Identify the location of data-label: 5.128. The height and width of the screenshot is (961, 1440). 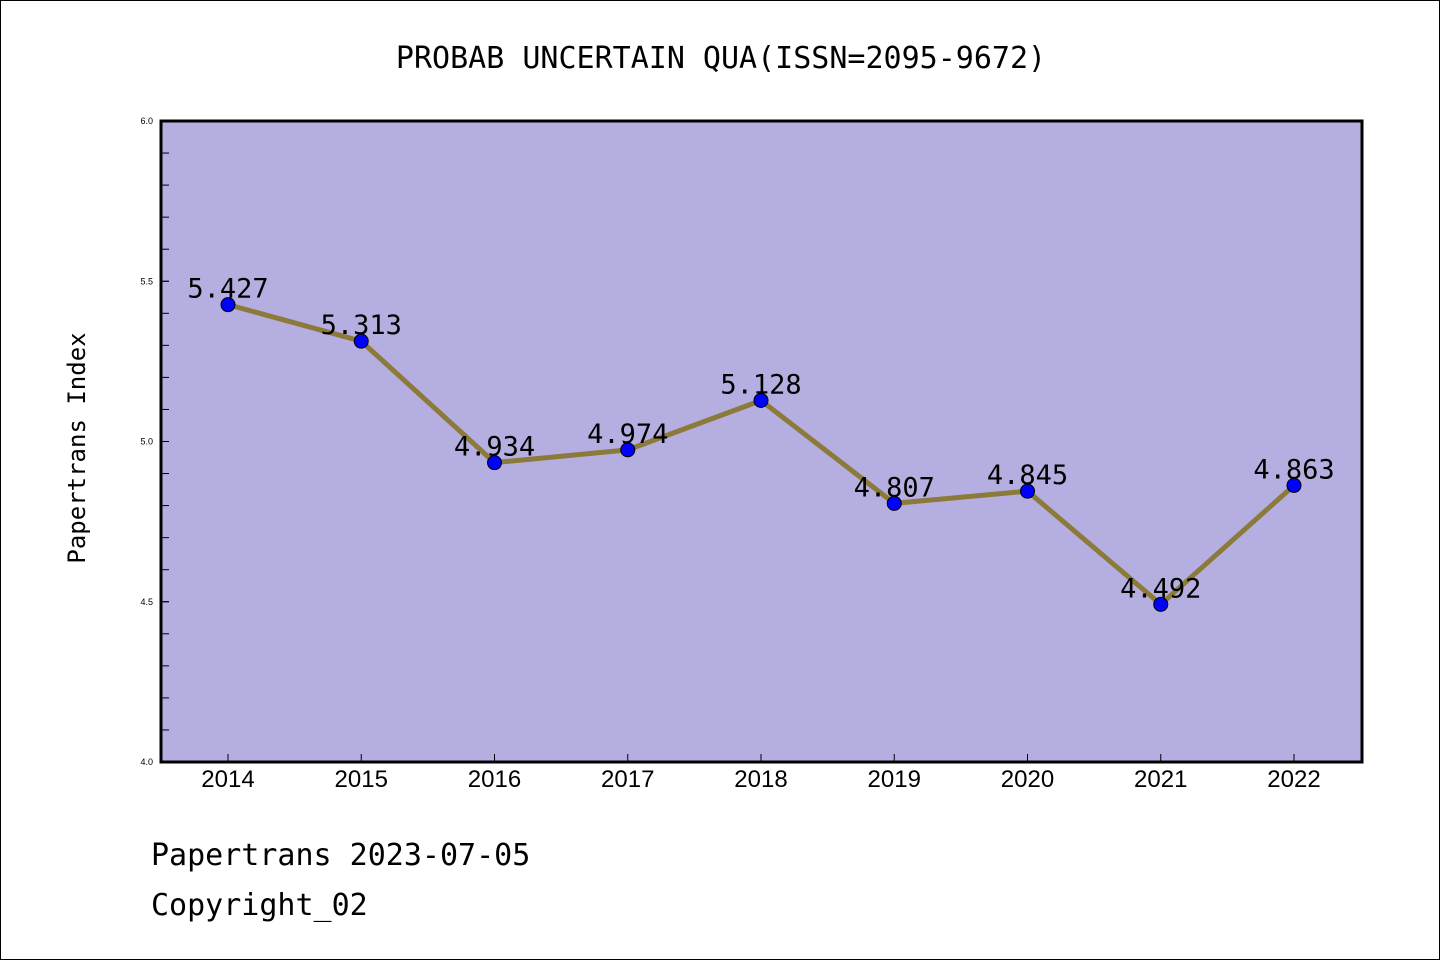
(760, 384).